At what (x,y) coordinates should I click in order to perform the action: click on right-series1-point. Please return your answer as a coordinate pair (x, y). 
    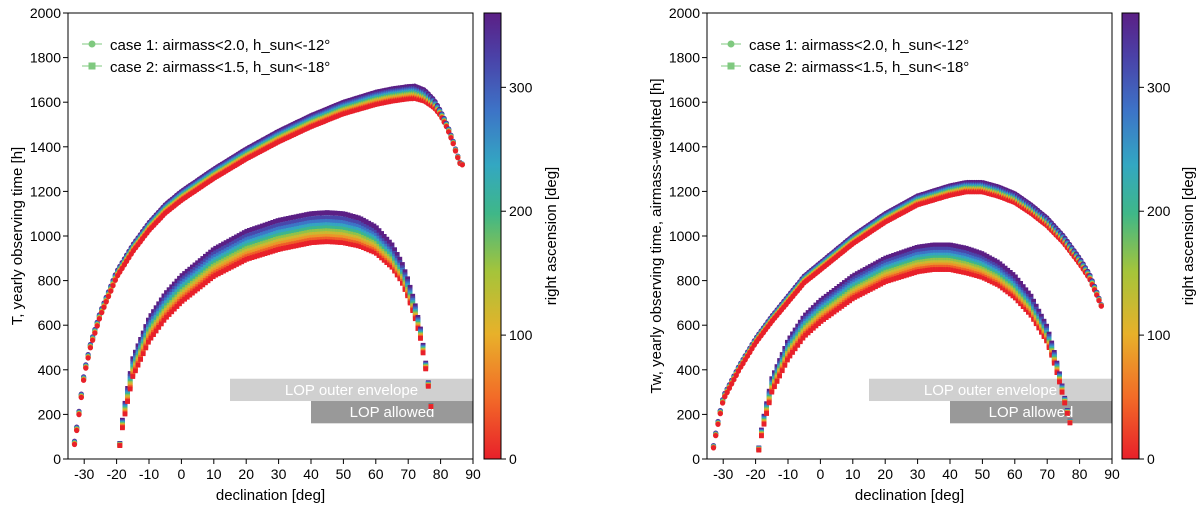
    Looking at the image, I should click on (716, 436).